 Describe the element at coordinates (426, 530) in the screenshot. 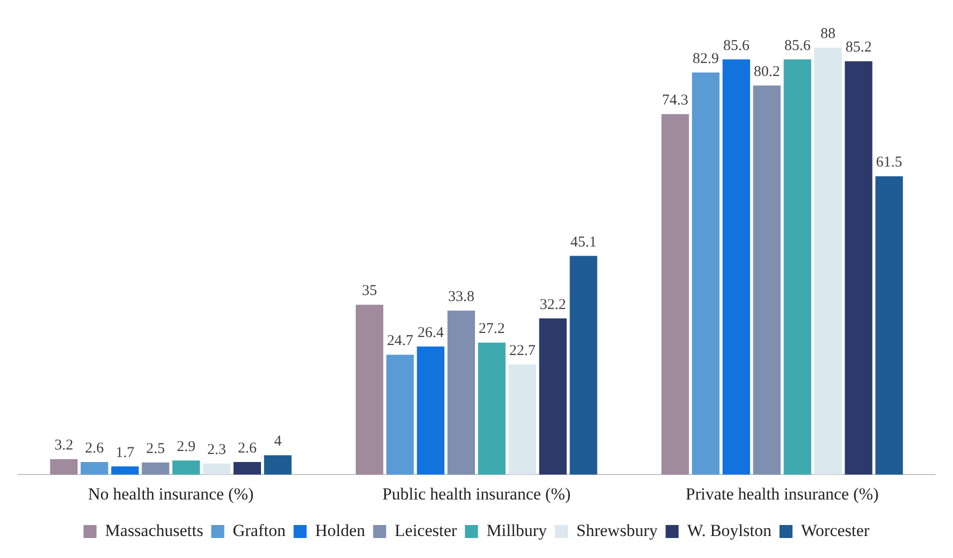

I see `legend-label: Leicester` at that location.